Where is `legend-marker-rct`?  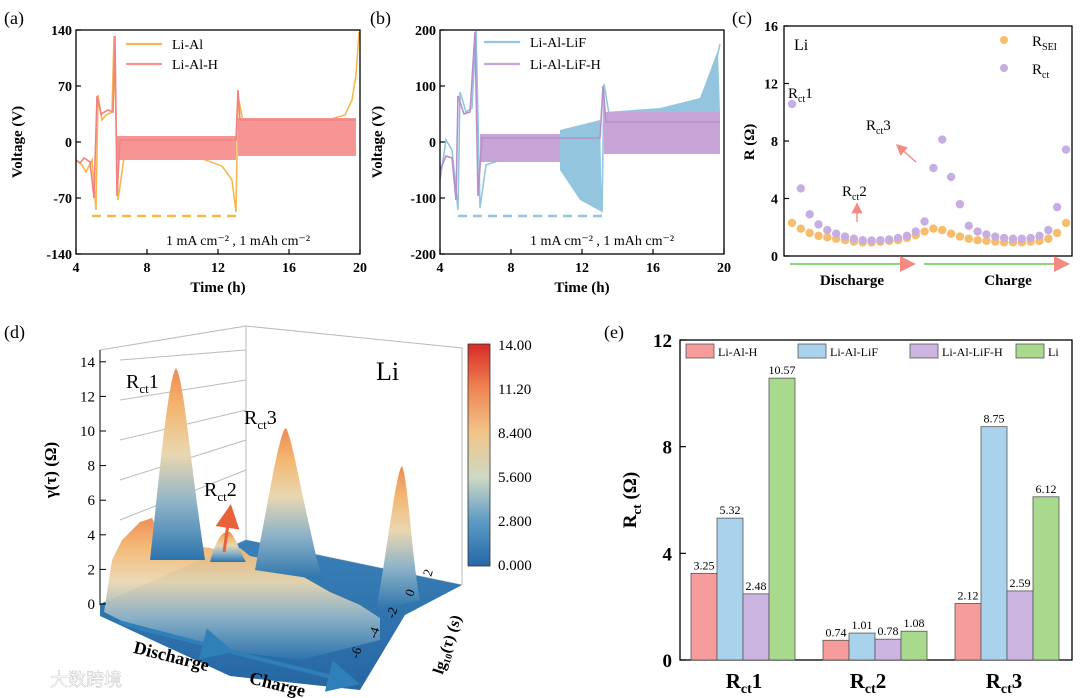 legend-marker-rct is located at coordinates (1004, 68).